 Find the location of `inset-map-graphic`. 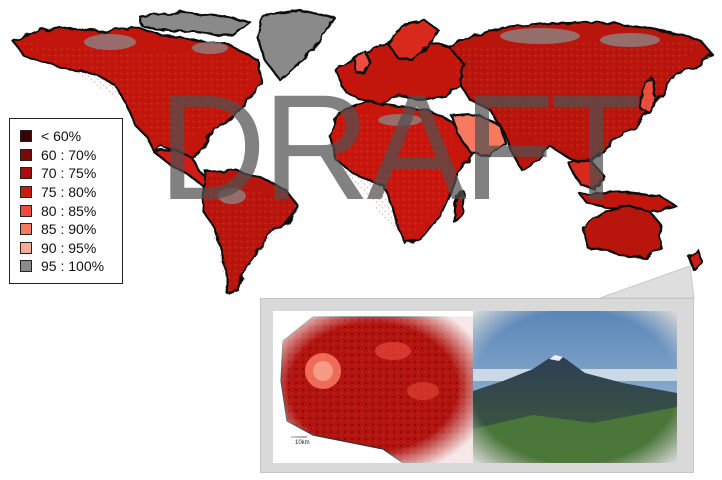

inset-map-graphic is located at coordinates (373, 387).